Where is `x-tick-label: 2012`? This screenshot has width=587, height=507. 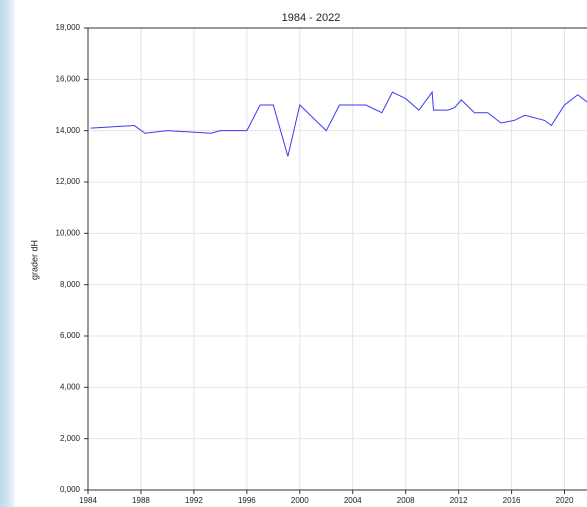 x-tick-label: 2012 is located at coordinates (459, 500).